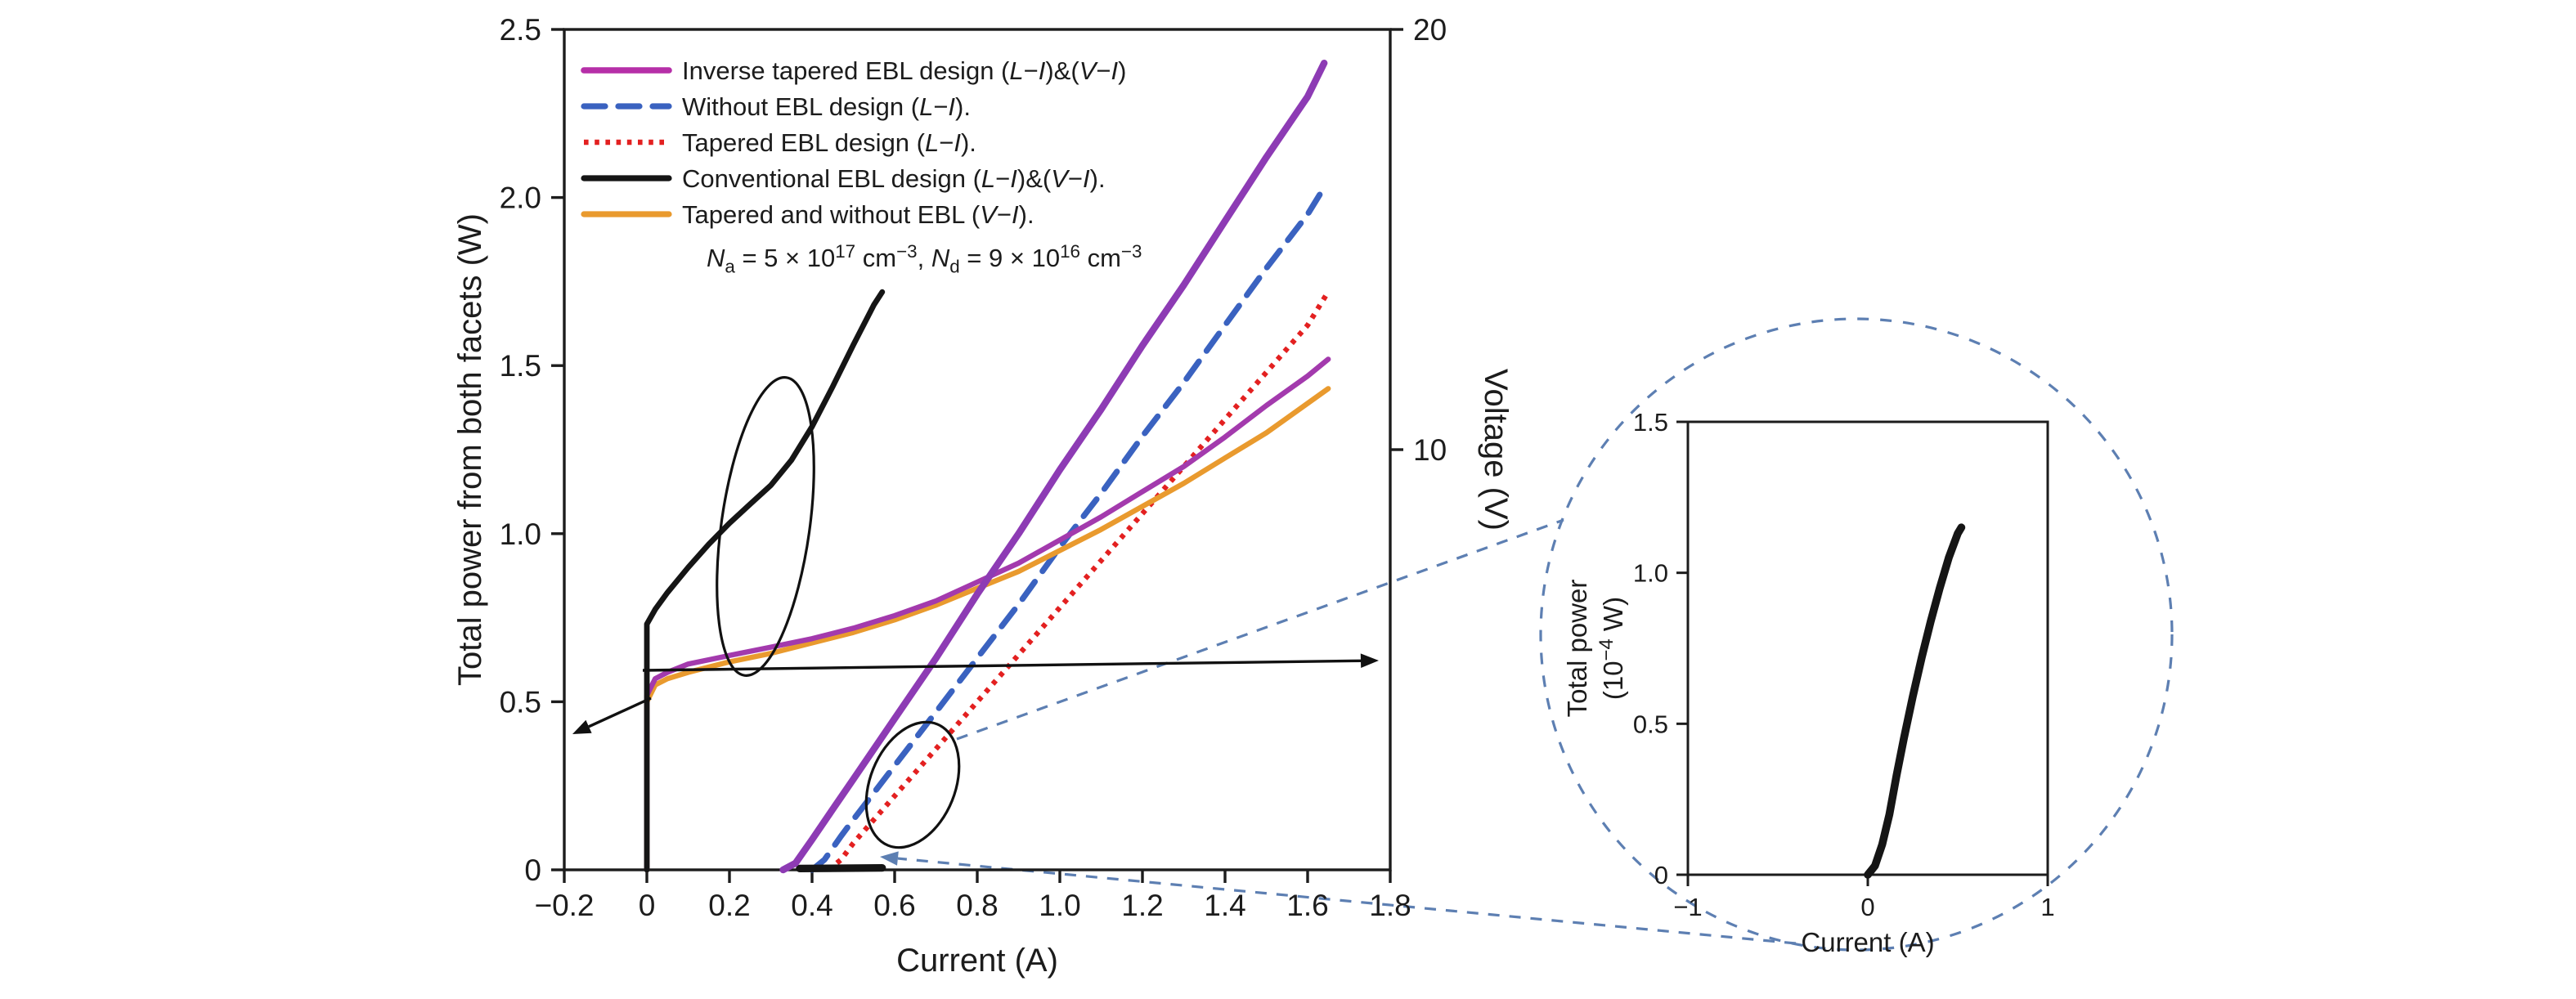  I want to click on y-left-tick-label: 1.5, so click(520, 366).